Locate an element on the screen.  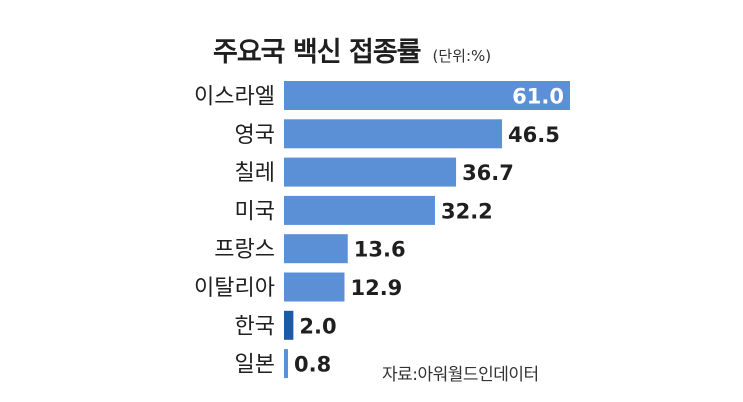
chart-title: 주요국 백신 접종률 is located at coordinates (317, 52).